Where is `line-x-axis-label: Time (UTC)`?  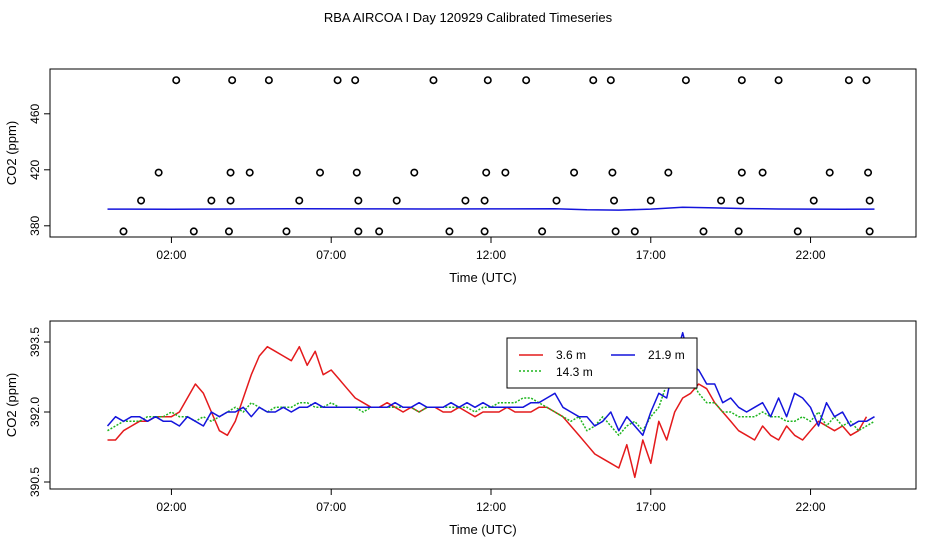 line-x-axis-label: Time (UTC) is located at coordinates (482, 529).